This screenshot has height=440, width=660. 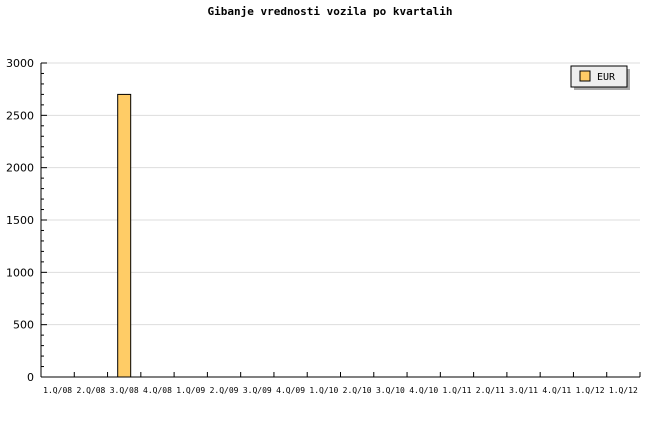 I want to click on x-tick-label: 2.Q/10, so click(x=357, y=390).